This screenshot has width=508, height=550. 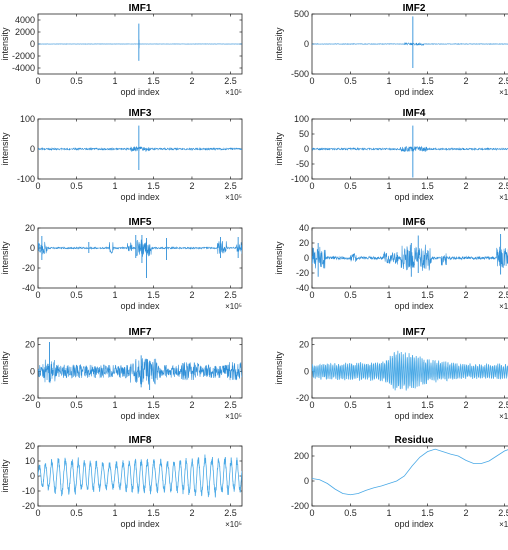 What do you see at coordinates (300, 74) in the screenshot?
I see `y-tick-label: -500` at bounding box center [300, 74].